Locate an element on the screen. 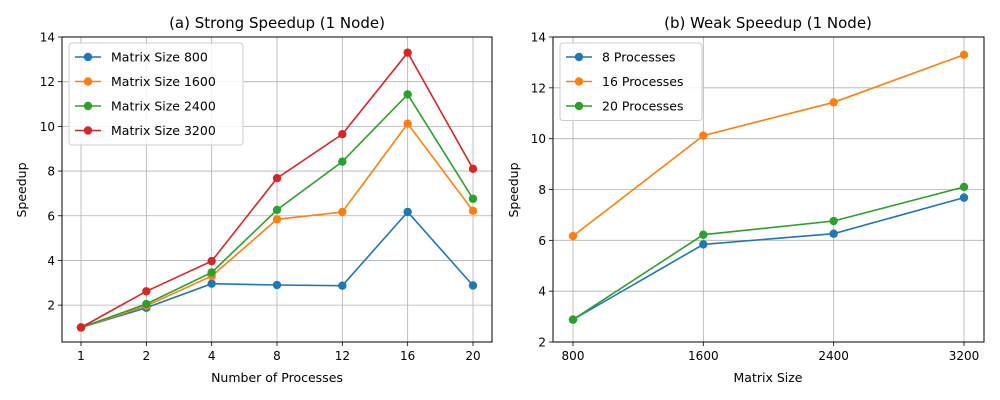 Image resolution: width=1000 pixels, height=400 pixels. legend-item: Matrix Size 2400 is located at coordinates (145, 106).